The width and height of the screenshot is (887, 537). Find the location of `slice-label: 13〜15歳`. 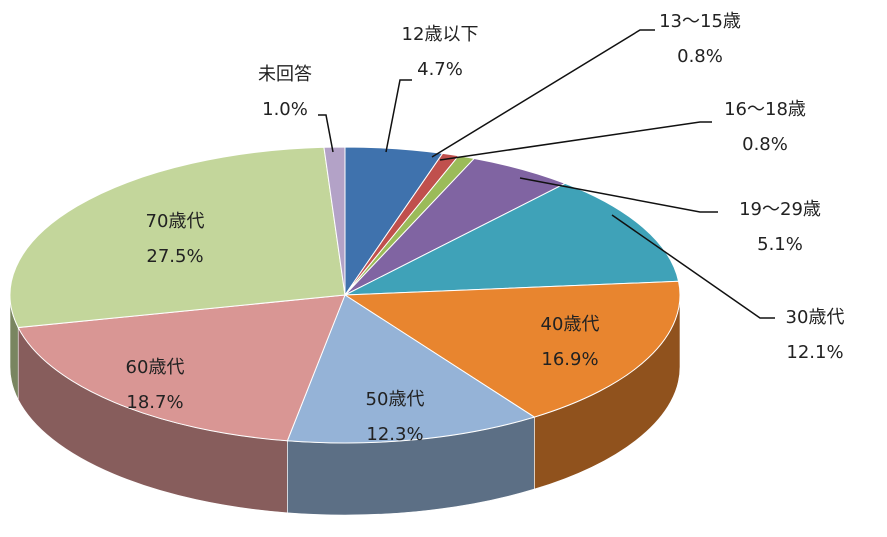

slice-label: 13〜15歳 is located at coordinates (700, 21).